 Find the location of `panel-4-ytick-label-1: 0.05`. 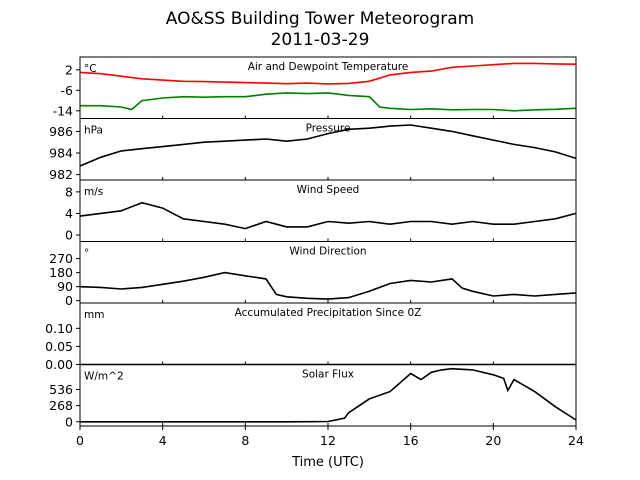

panel-4-ytick-label-1: 0.05 is located at coordinates (59, 346).